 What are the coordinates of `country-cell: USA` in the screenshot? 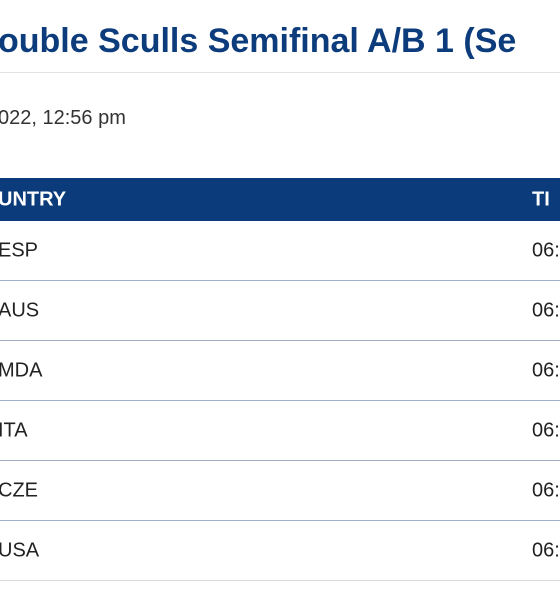 It's located at (20, 550).